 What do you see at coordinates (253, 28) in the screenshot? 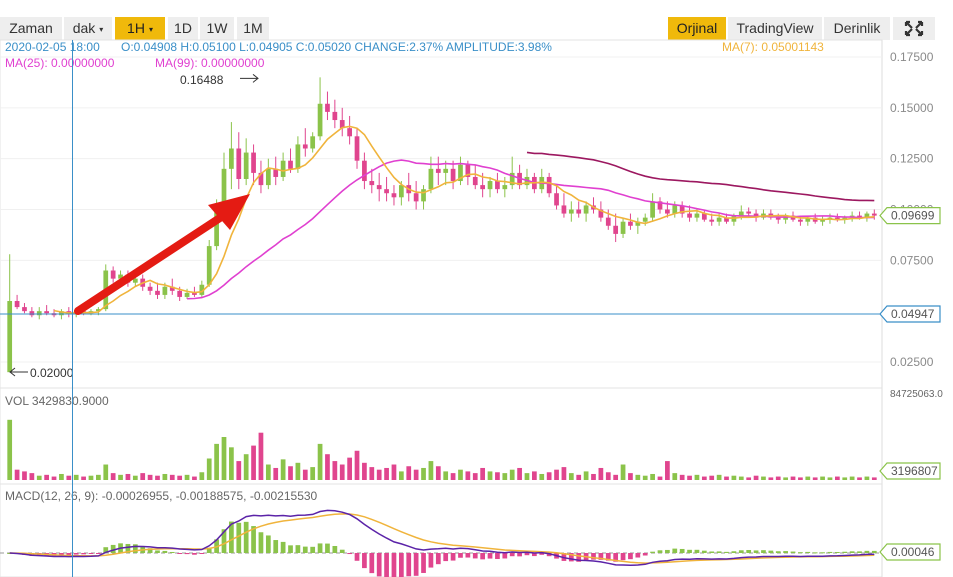
I see `interval-1m-button: 1M` at bounding box center [253, 28].